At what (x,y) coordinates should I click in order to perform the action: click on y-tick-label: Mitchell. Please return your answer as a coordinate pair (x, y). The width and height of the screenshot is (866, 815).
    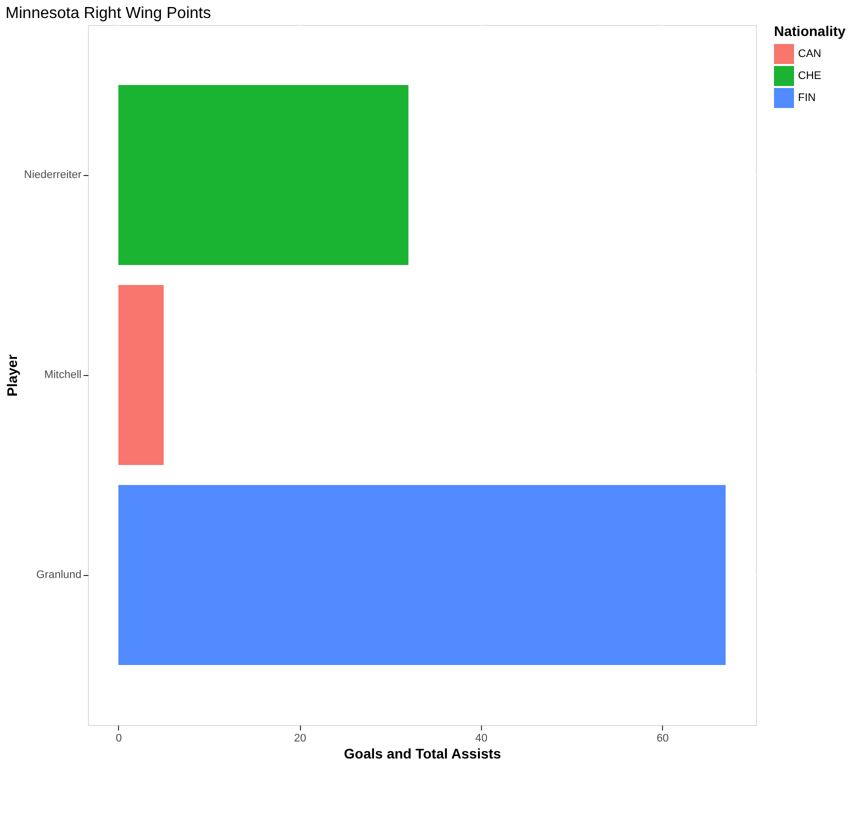
    Looking at the image, I should click on (63, 375).